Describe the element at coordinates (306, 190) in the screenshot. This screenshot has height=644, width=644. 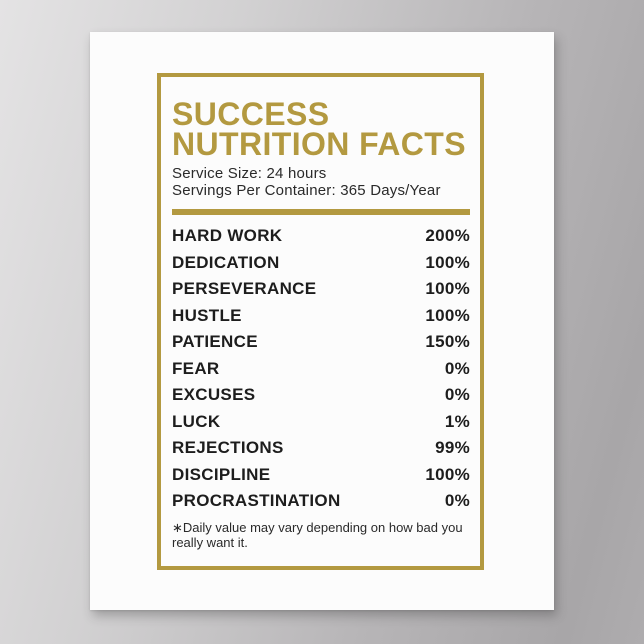
I see `servings-per-container-text: Servings Per Container: 365 Days/Year` at that location.